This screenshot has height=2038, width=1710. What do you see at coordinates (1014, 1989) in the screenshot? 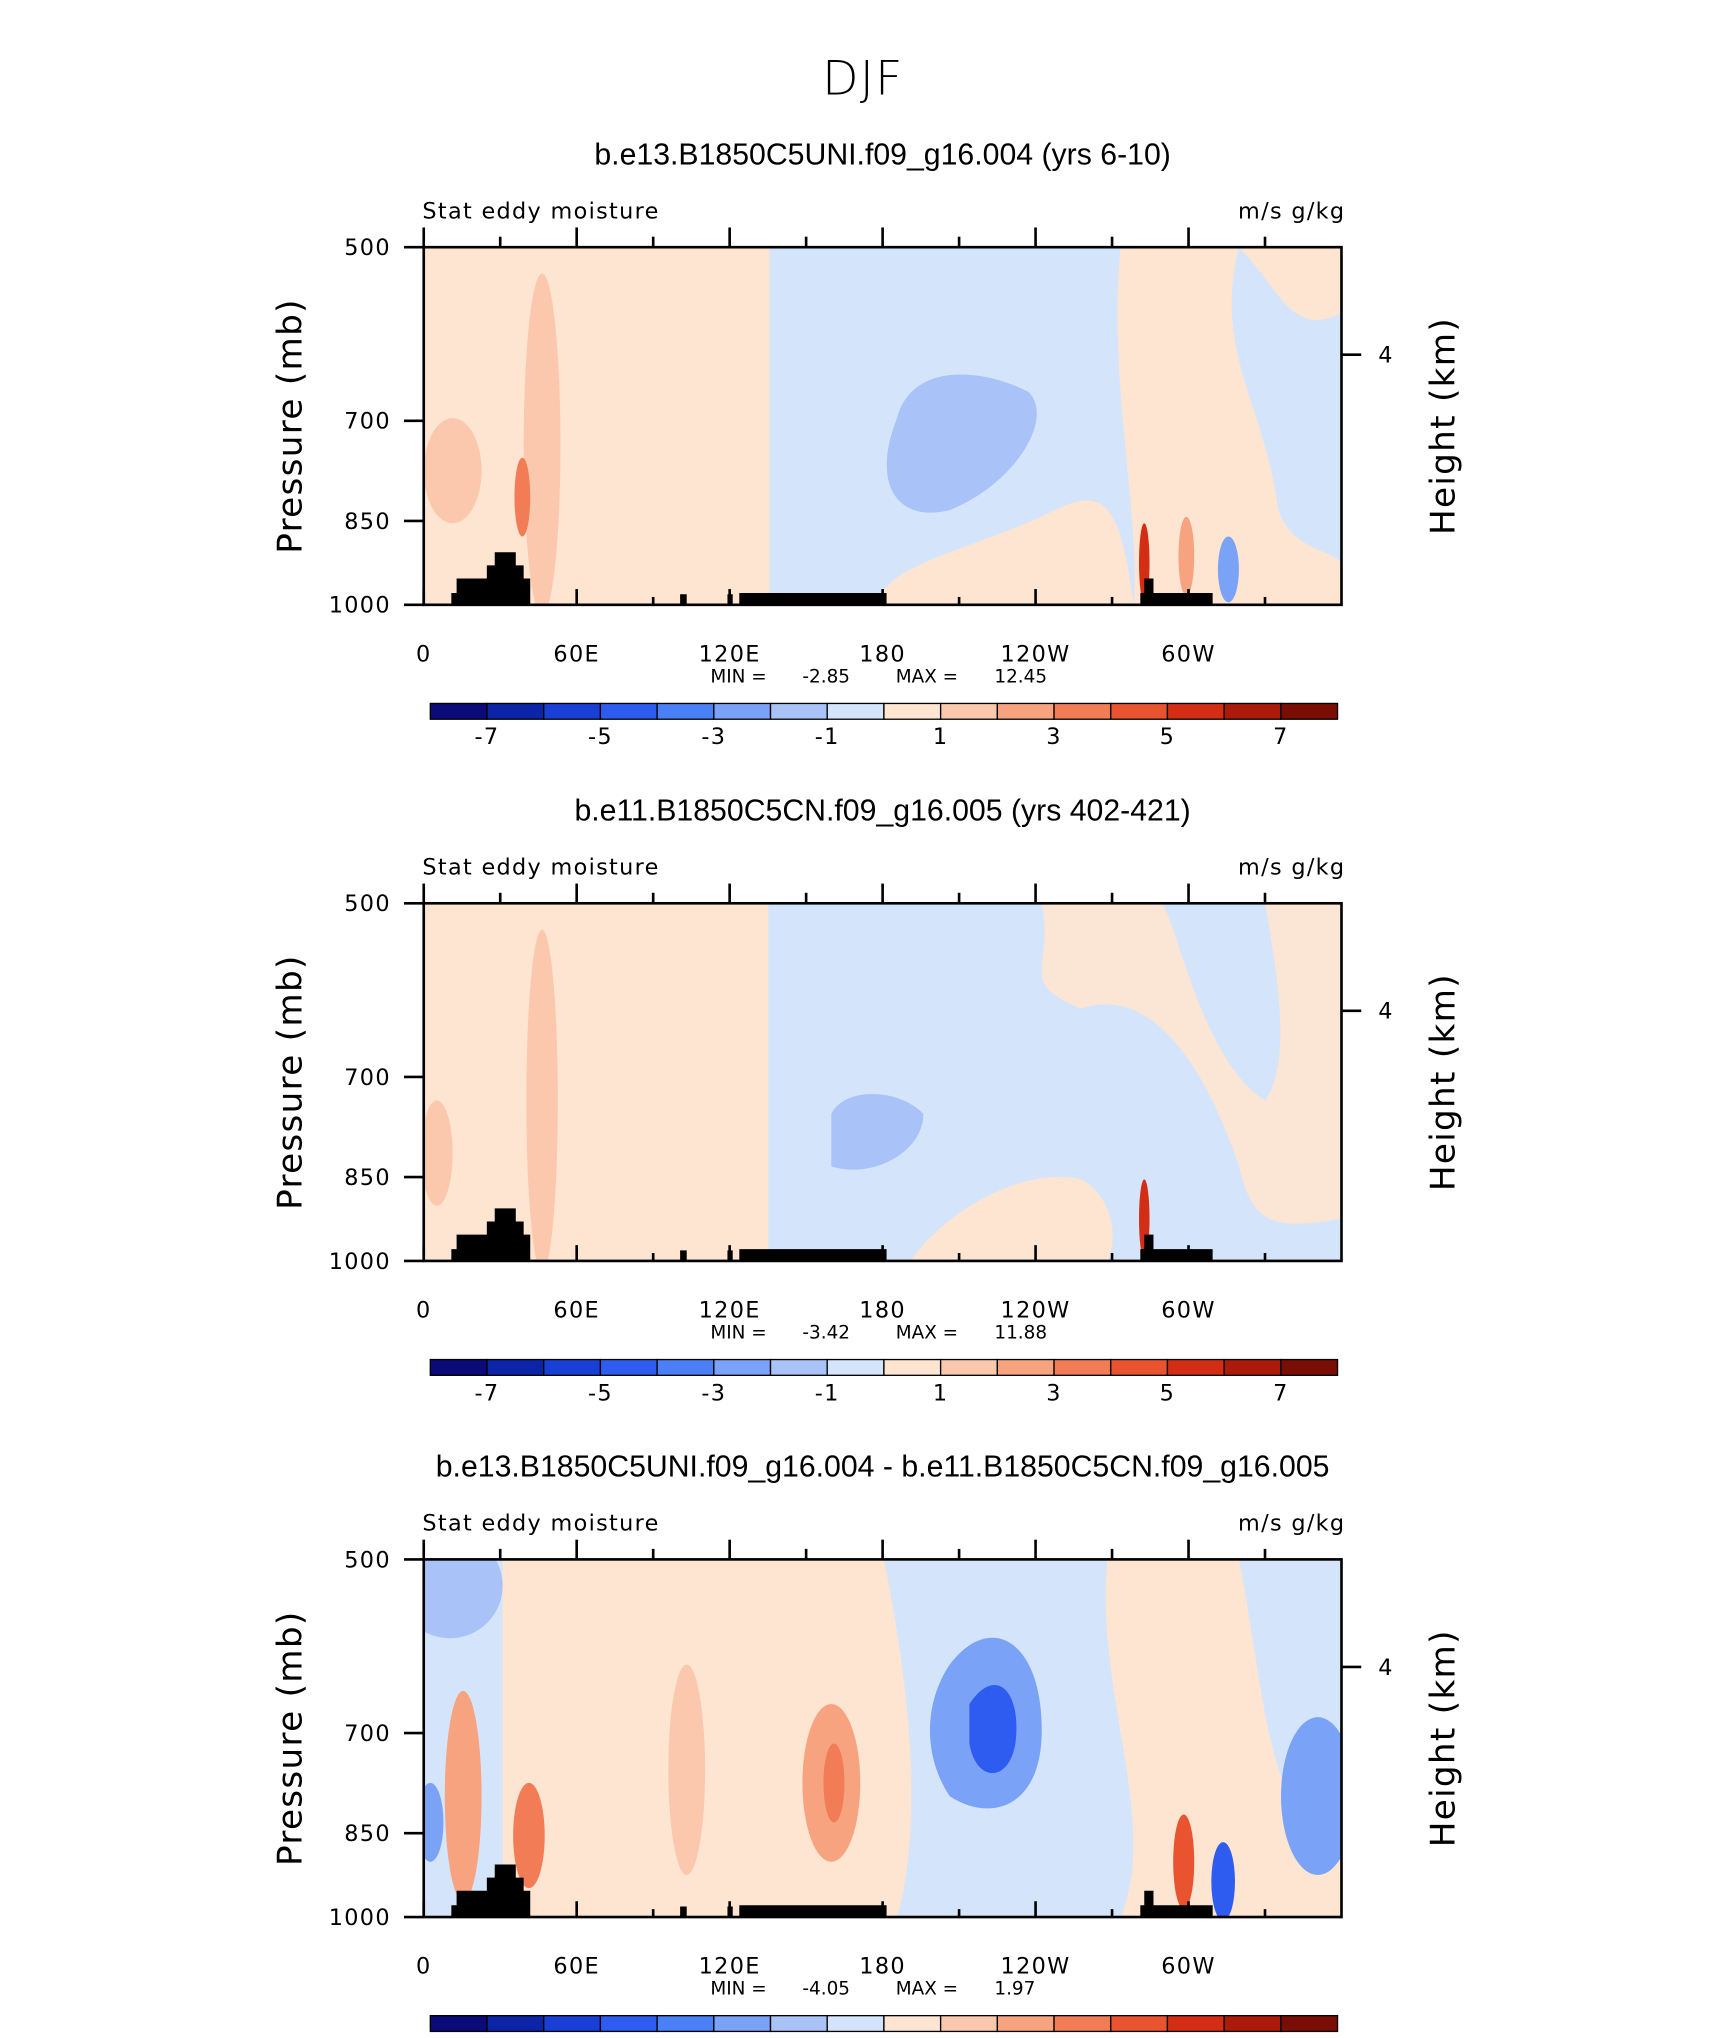
I see `max-value: 1.97` at bounding box center [1014, 1989].